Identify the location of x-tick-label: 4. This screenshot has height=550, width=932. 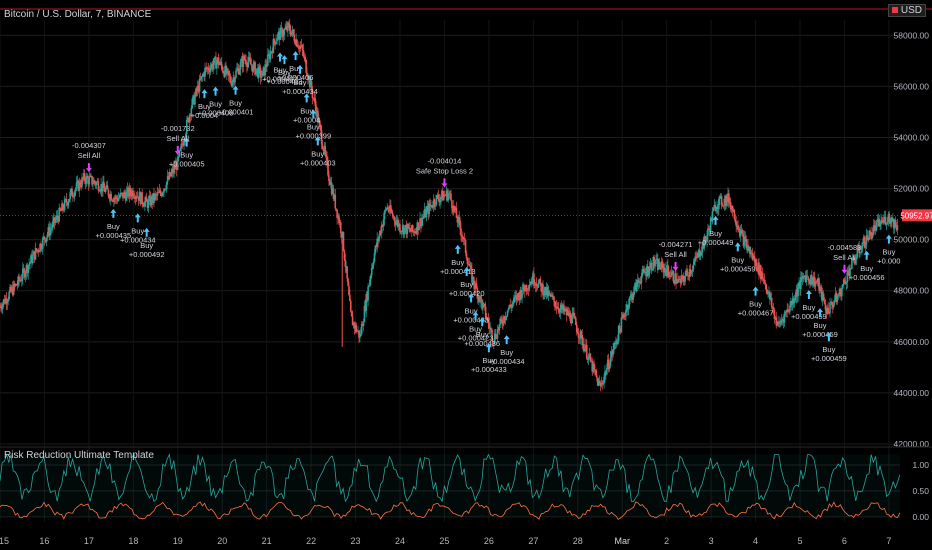
(755, 541).